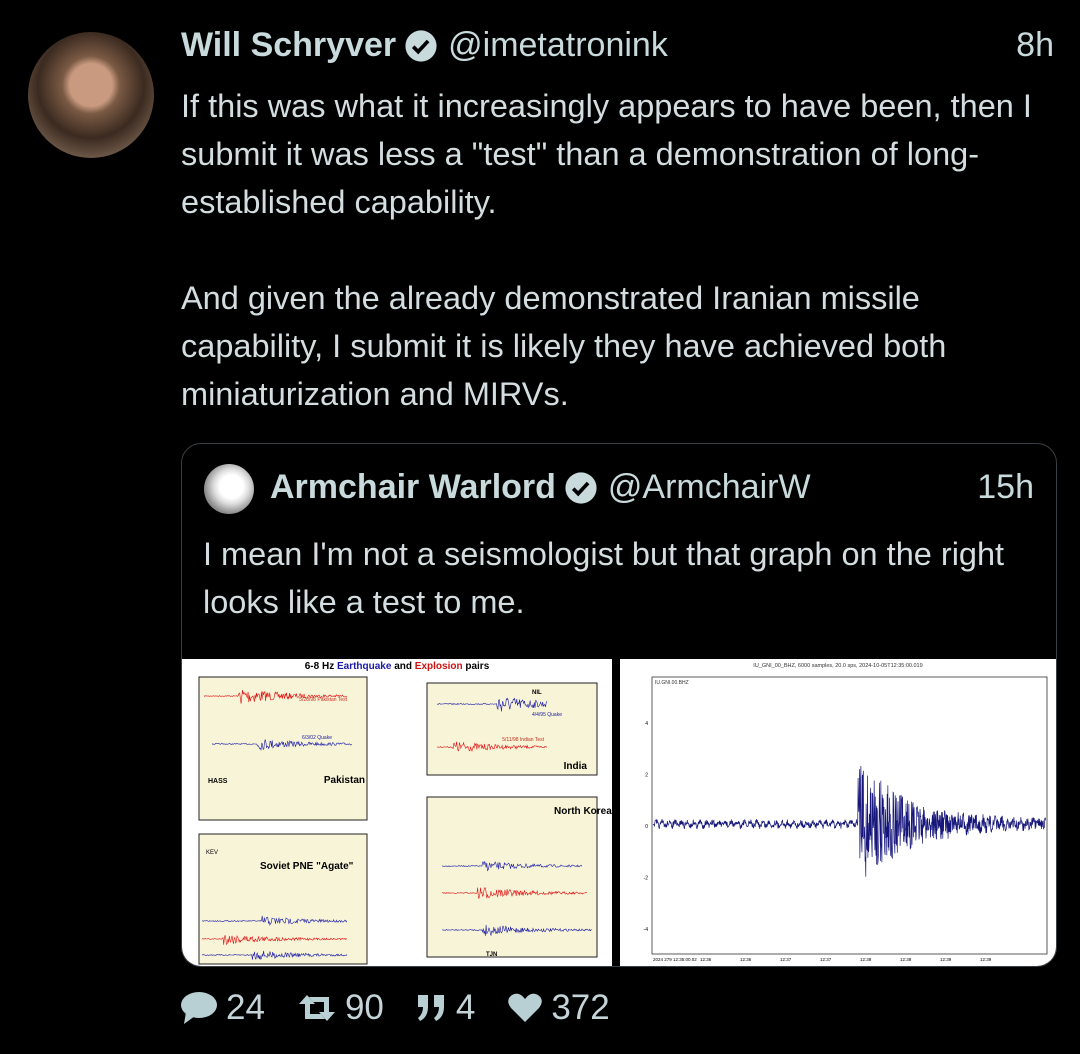 The height and width of the screenshot is (1054, 1080). I want to click on panel-label: Pakistan, so click(344, 780).